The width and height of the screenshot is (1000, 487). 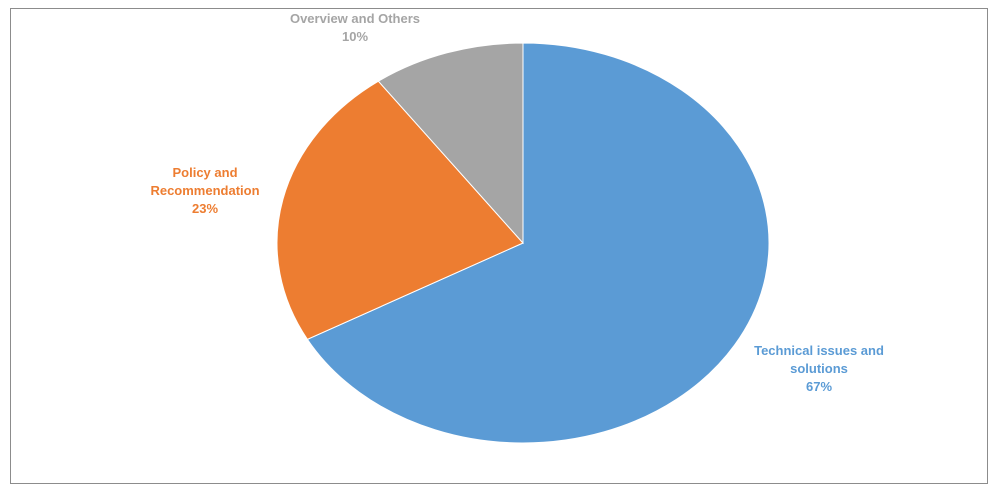 I want to click on data-label-category: Overview and Others, so click(x=355, y=18).